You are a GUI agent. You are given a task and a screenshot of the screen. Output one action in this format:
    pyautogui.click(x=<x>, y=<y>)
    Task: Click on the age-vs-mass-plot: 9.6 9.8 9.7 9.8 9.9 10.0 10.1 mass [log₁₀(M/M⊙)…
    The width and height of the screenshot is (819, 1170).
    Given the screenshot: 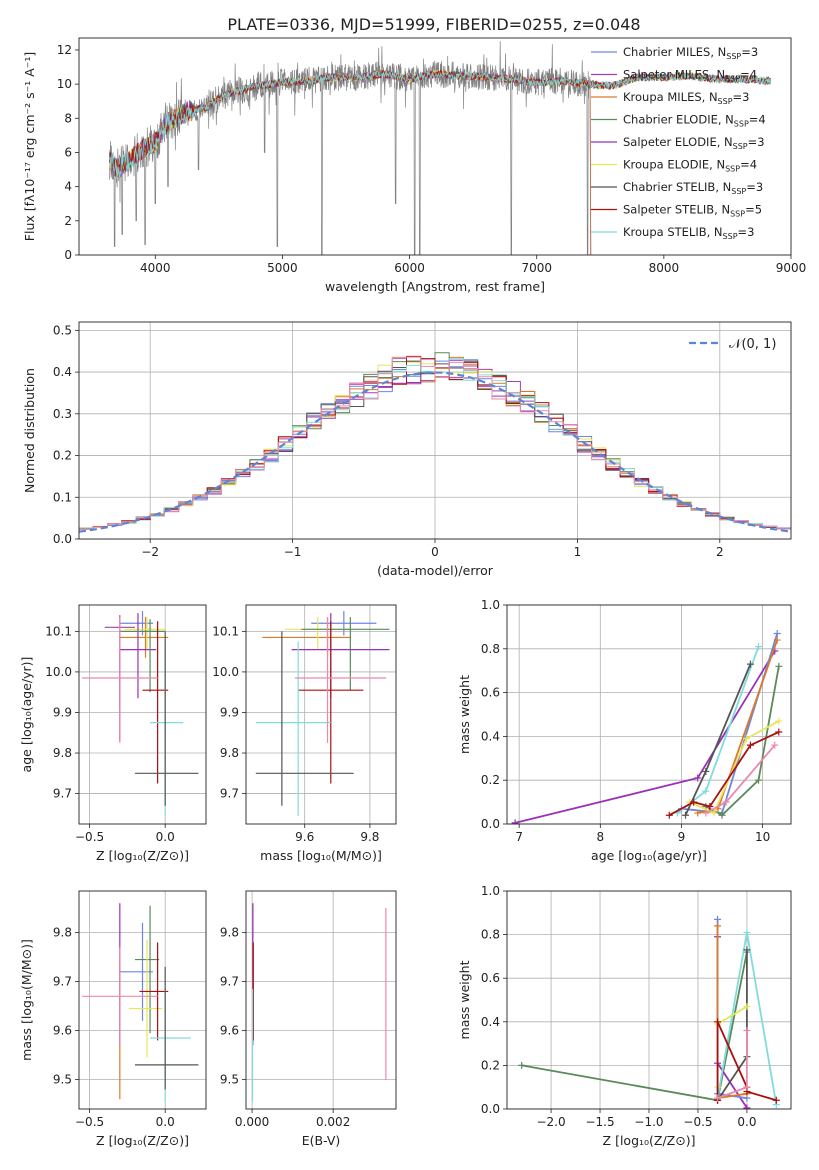 What is the action you would take?
    pyautogui.click(x=304, y=733)
    